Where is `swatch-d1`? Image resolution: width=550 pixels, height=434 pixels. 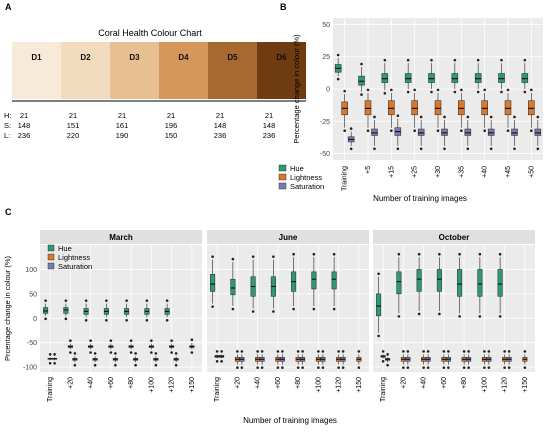 swatch-d1 is located at coordinates (36, 70).